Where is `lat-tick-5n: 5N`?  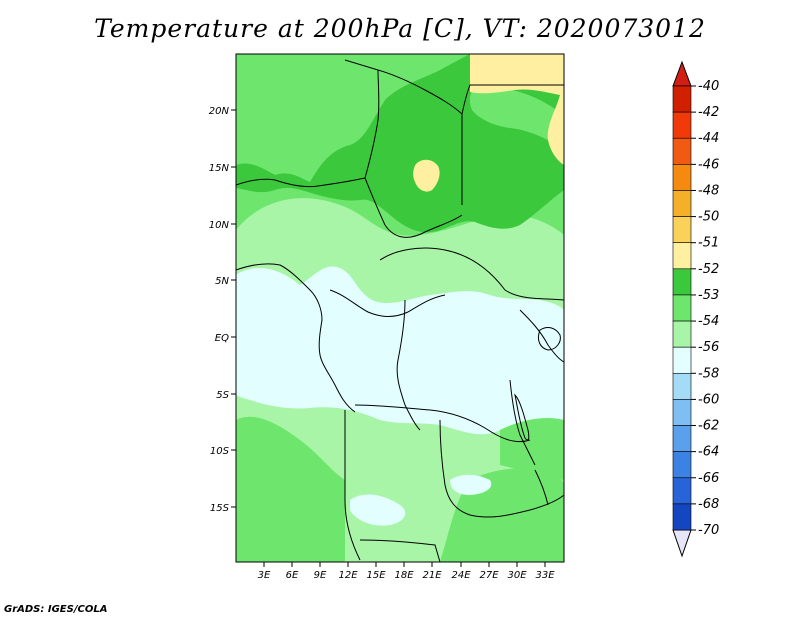 lat-tick-5n: 5N is located at coordinates (225, 281).